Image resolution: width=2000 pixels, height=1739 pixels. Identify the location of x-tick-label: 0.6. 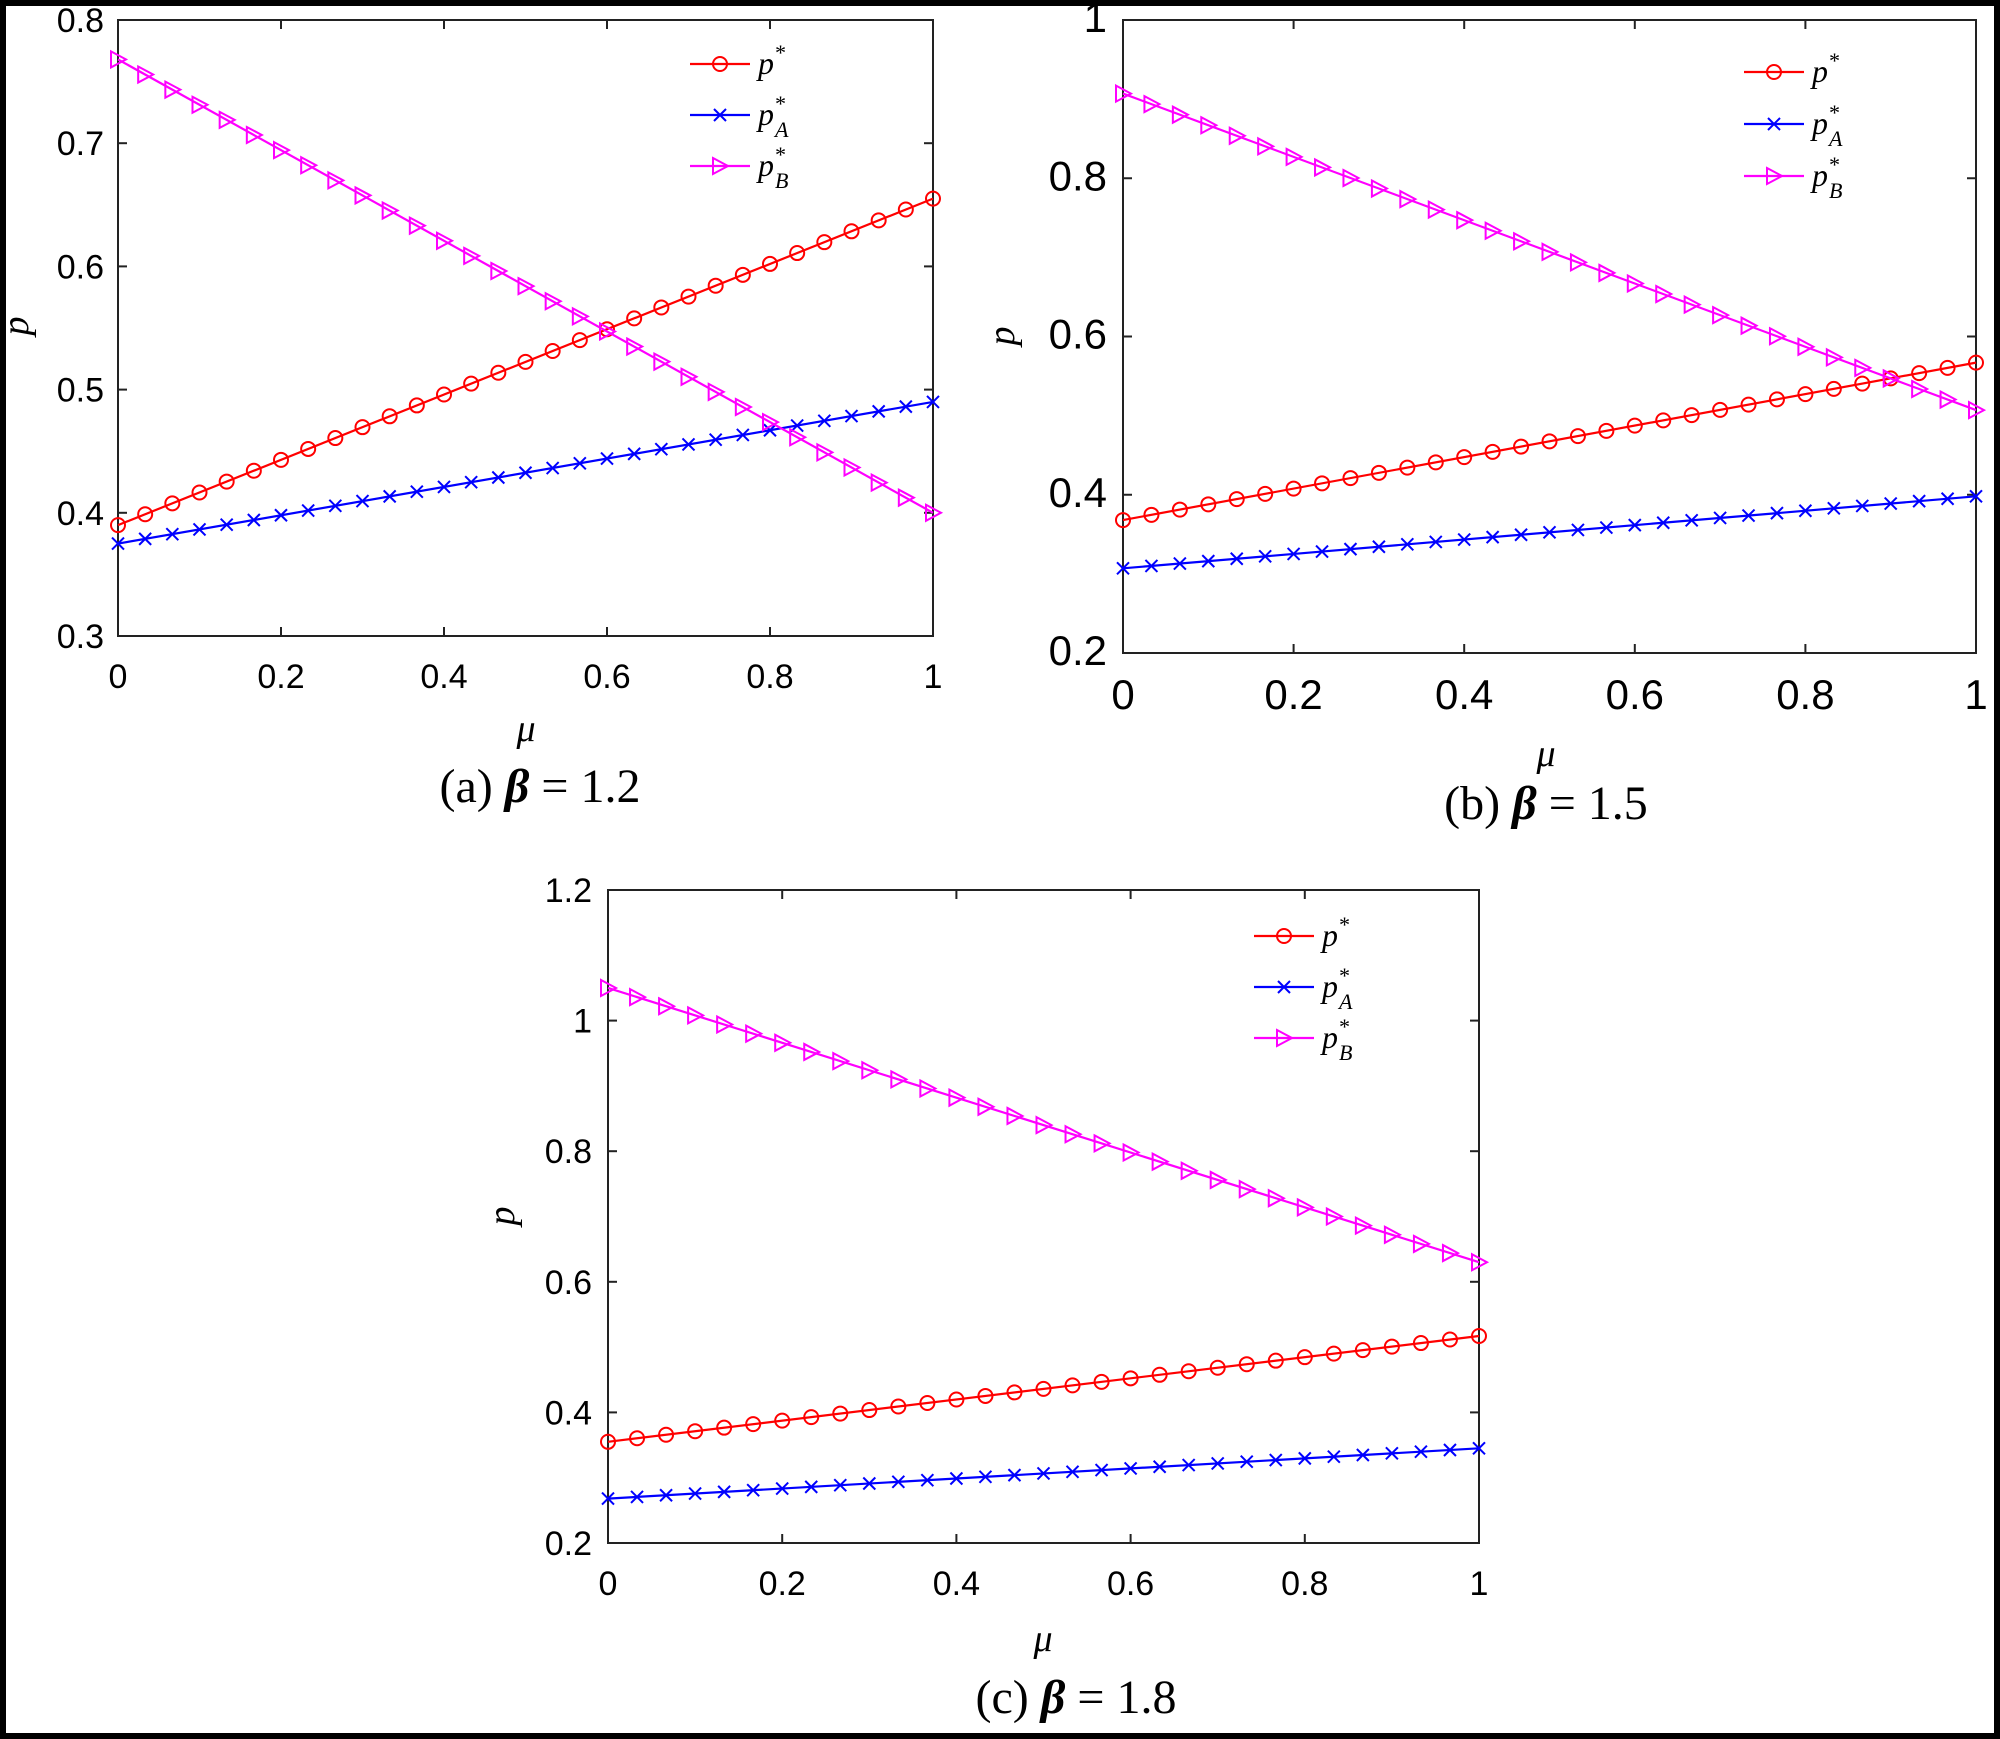
(1635, 694).